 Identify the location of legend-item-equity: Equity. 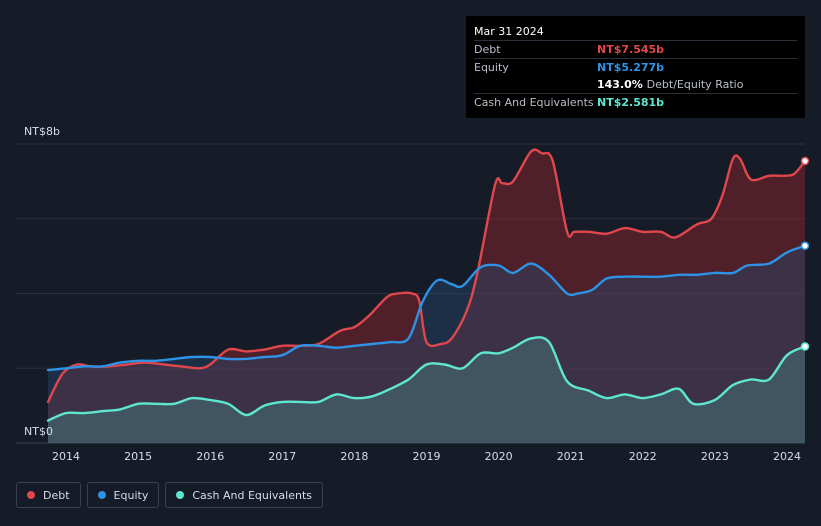
(123, 495).